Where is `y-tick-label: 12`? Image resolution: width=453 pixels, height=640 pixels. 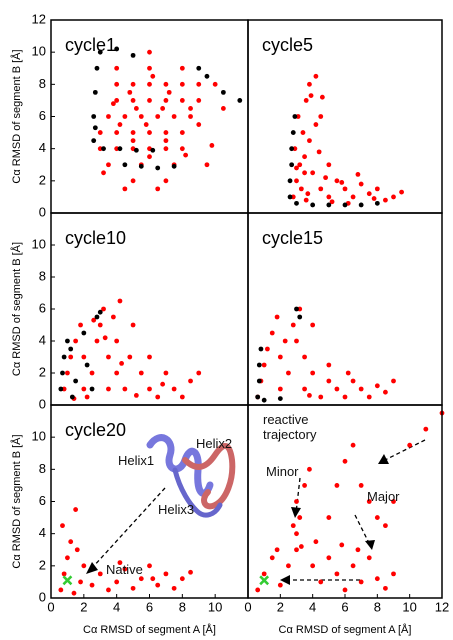
y-tick-label: 12 is located at coordinates (39, 18).